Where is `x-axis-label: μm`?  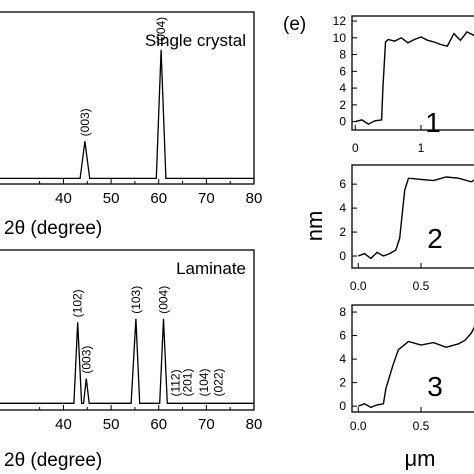 x-axis-label: μm is located at coordinates (419, 458).